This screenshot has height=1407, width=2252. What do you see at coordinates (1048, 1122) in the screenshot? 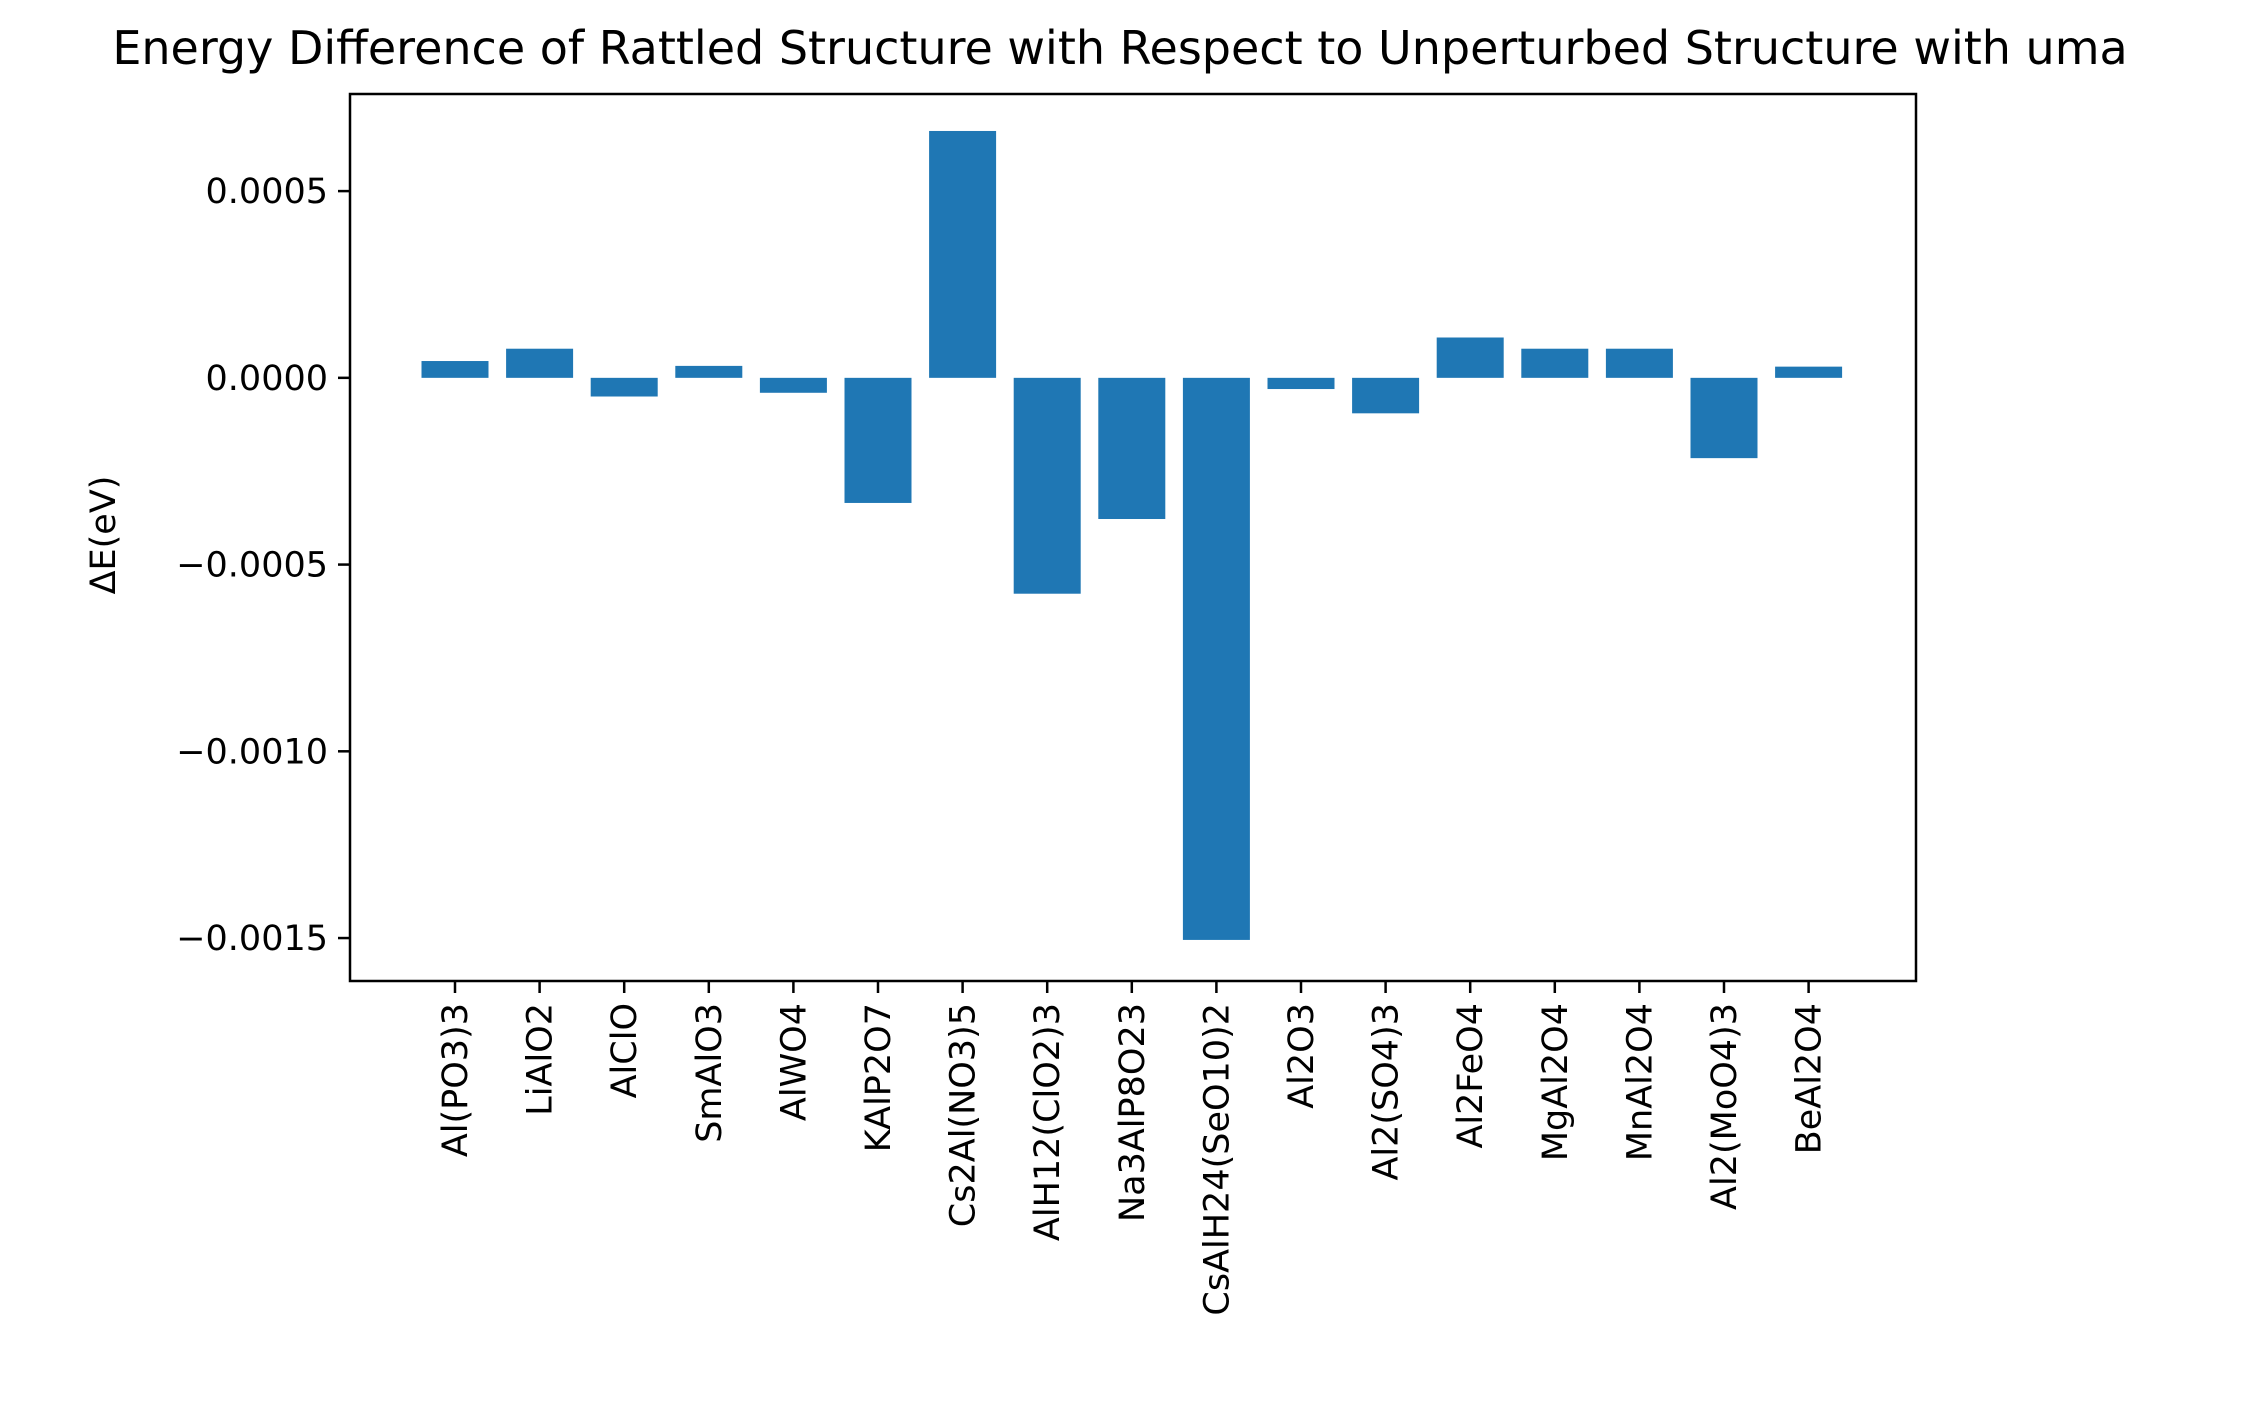
I see `x-tick-label: AlH12(ClO2)3` at bounding box center [1048, 1122].